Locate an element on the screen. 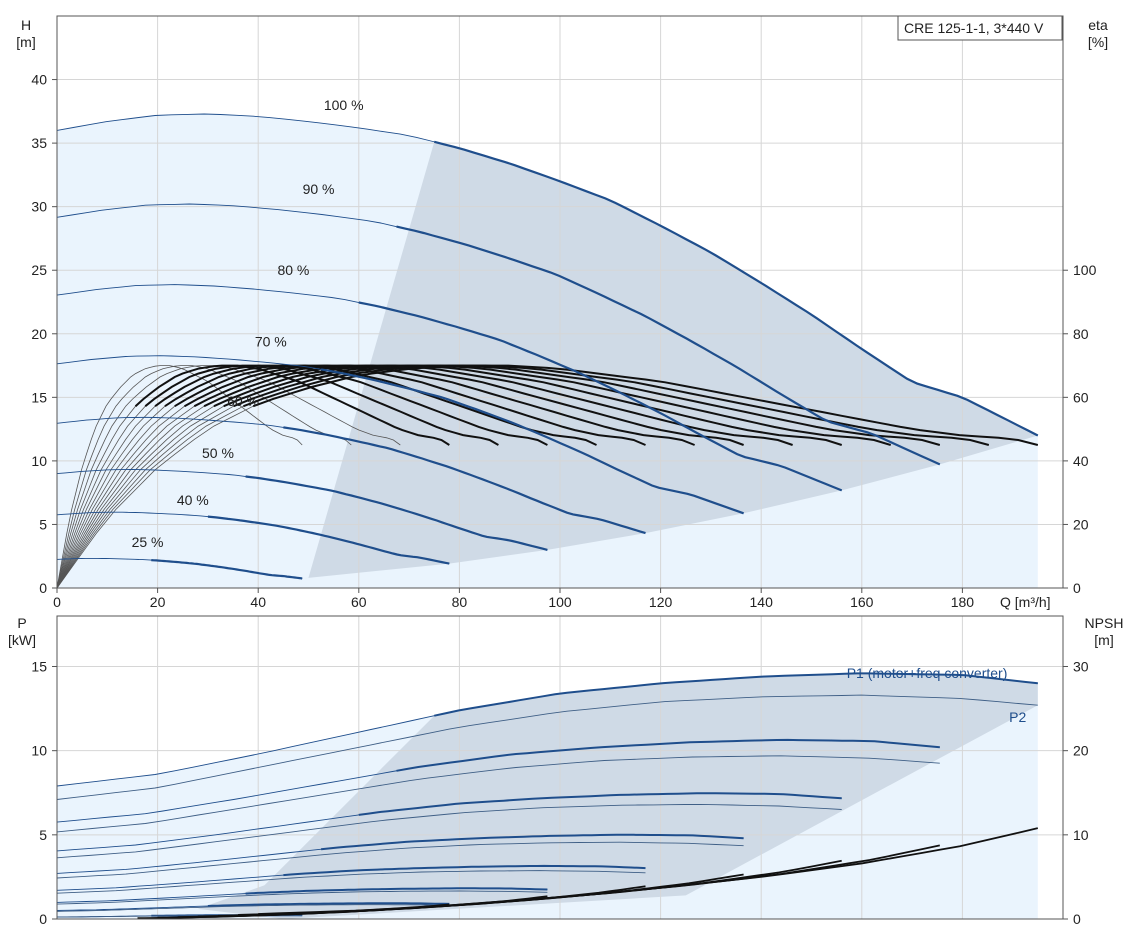 Image resolution: width=1134 pixels, height=936 pixels. y-right-tick-label: 20 is located at coordinates (1081, 524).